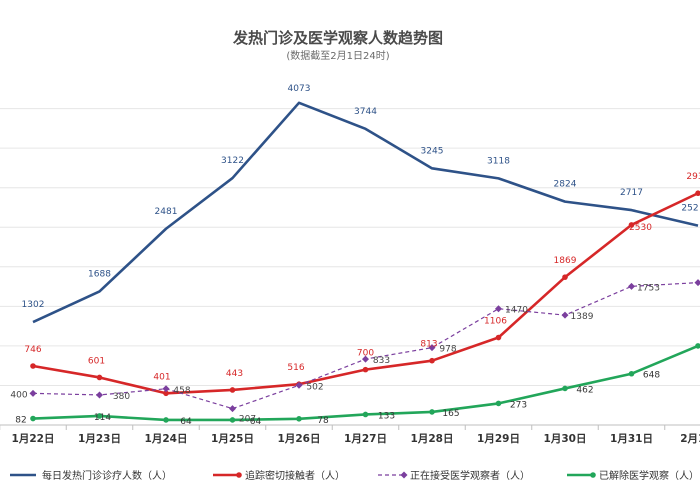  Describe the element at coordinates (99, 274) in the screenshot. I see `data-label: 1688` at that location.